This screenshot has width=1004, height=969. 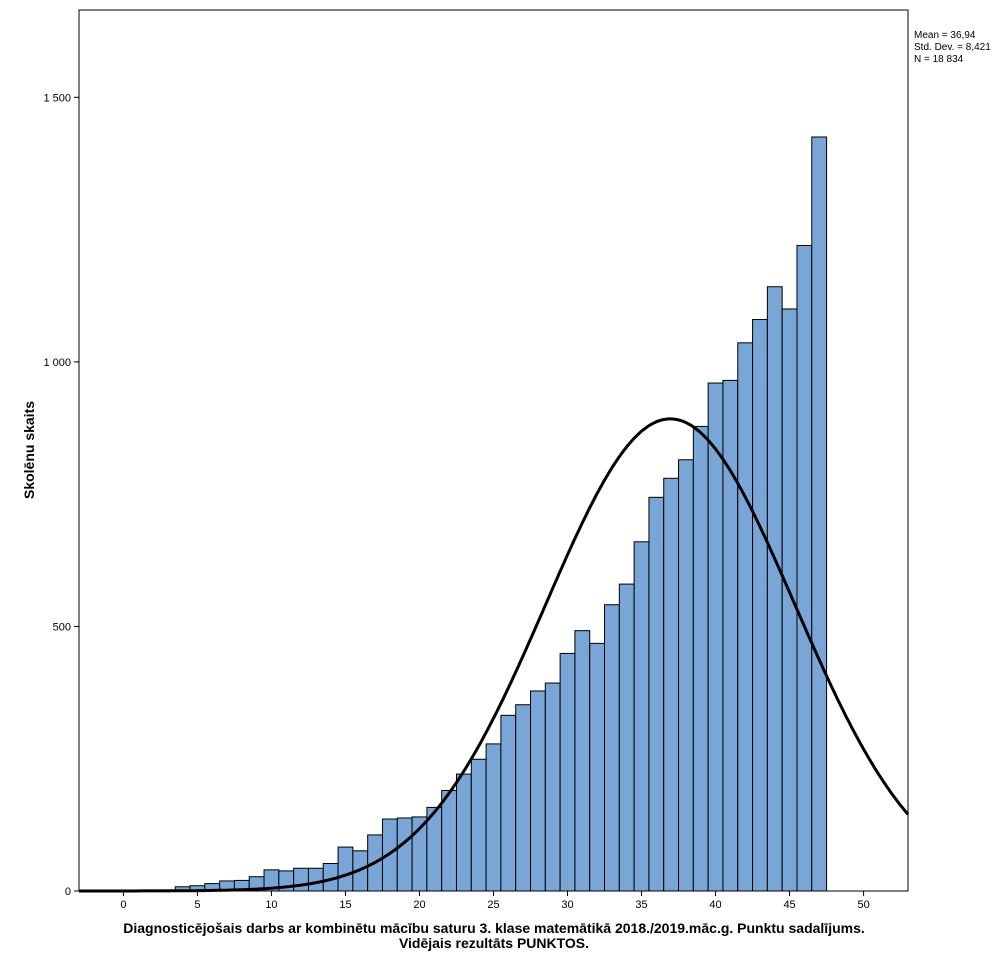 What do you see at coordinates (493, 905) in the screenshot?
I see `x-tick-label: 25` at bounding box center [493, 905].